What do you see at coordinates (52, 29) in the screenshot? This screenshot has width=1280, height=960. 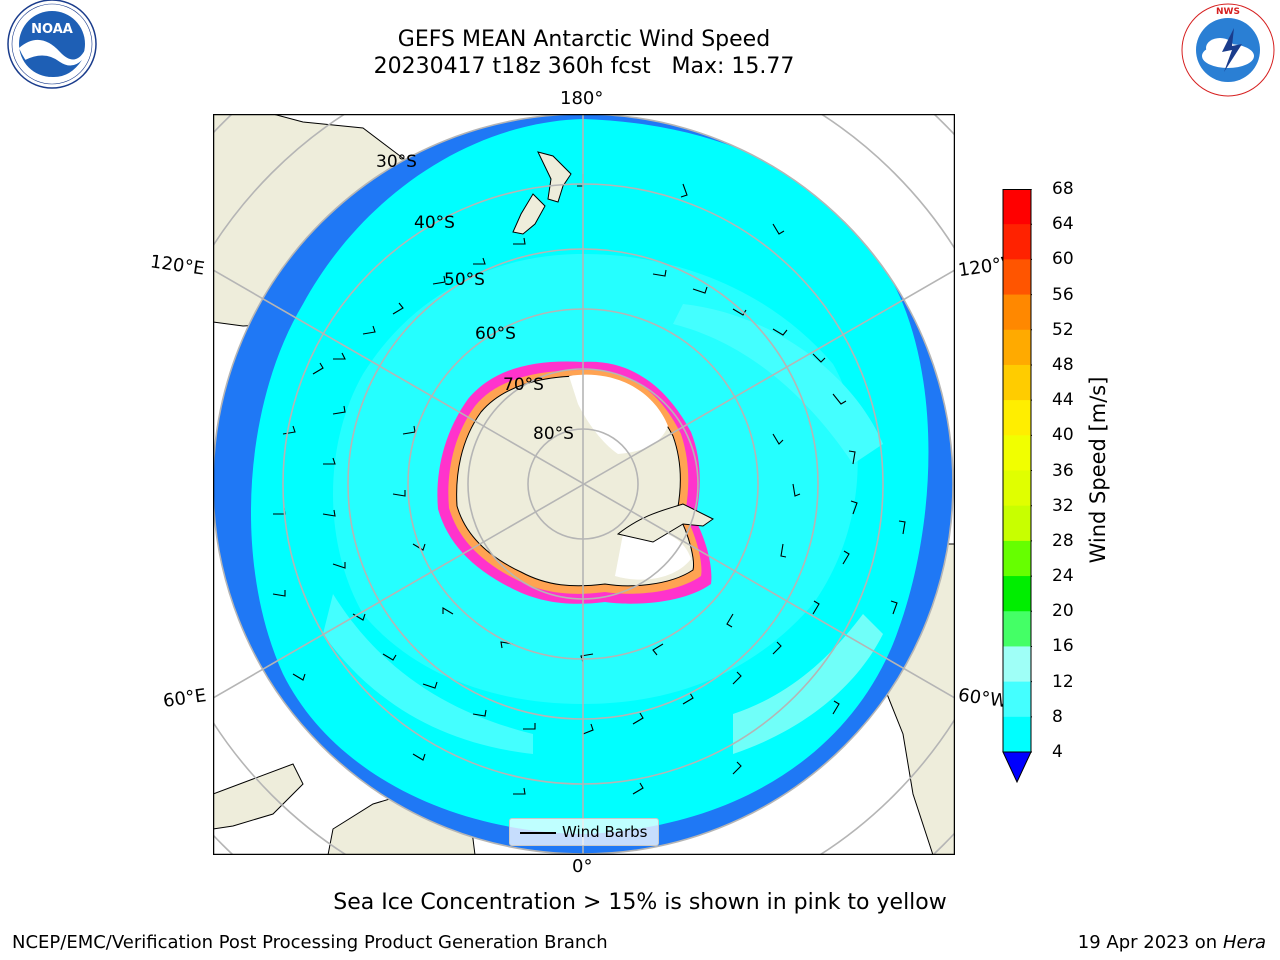 I see `noaa-logo-text: NOAA` at bounding box center [52, 29].